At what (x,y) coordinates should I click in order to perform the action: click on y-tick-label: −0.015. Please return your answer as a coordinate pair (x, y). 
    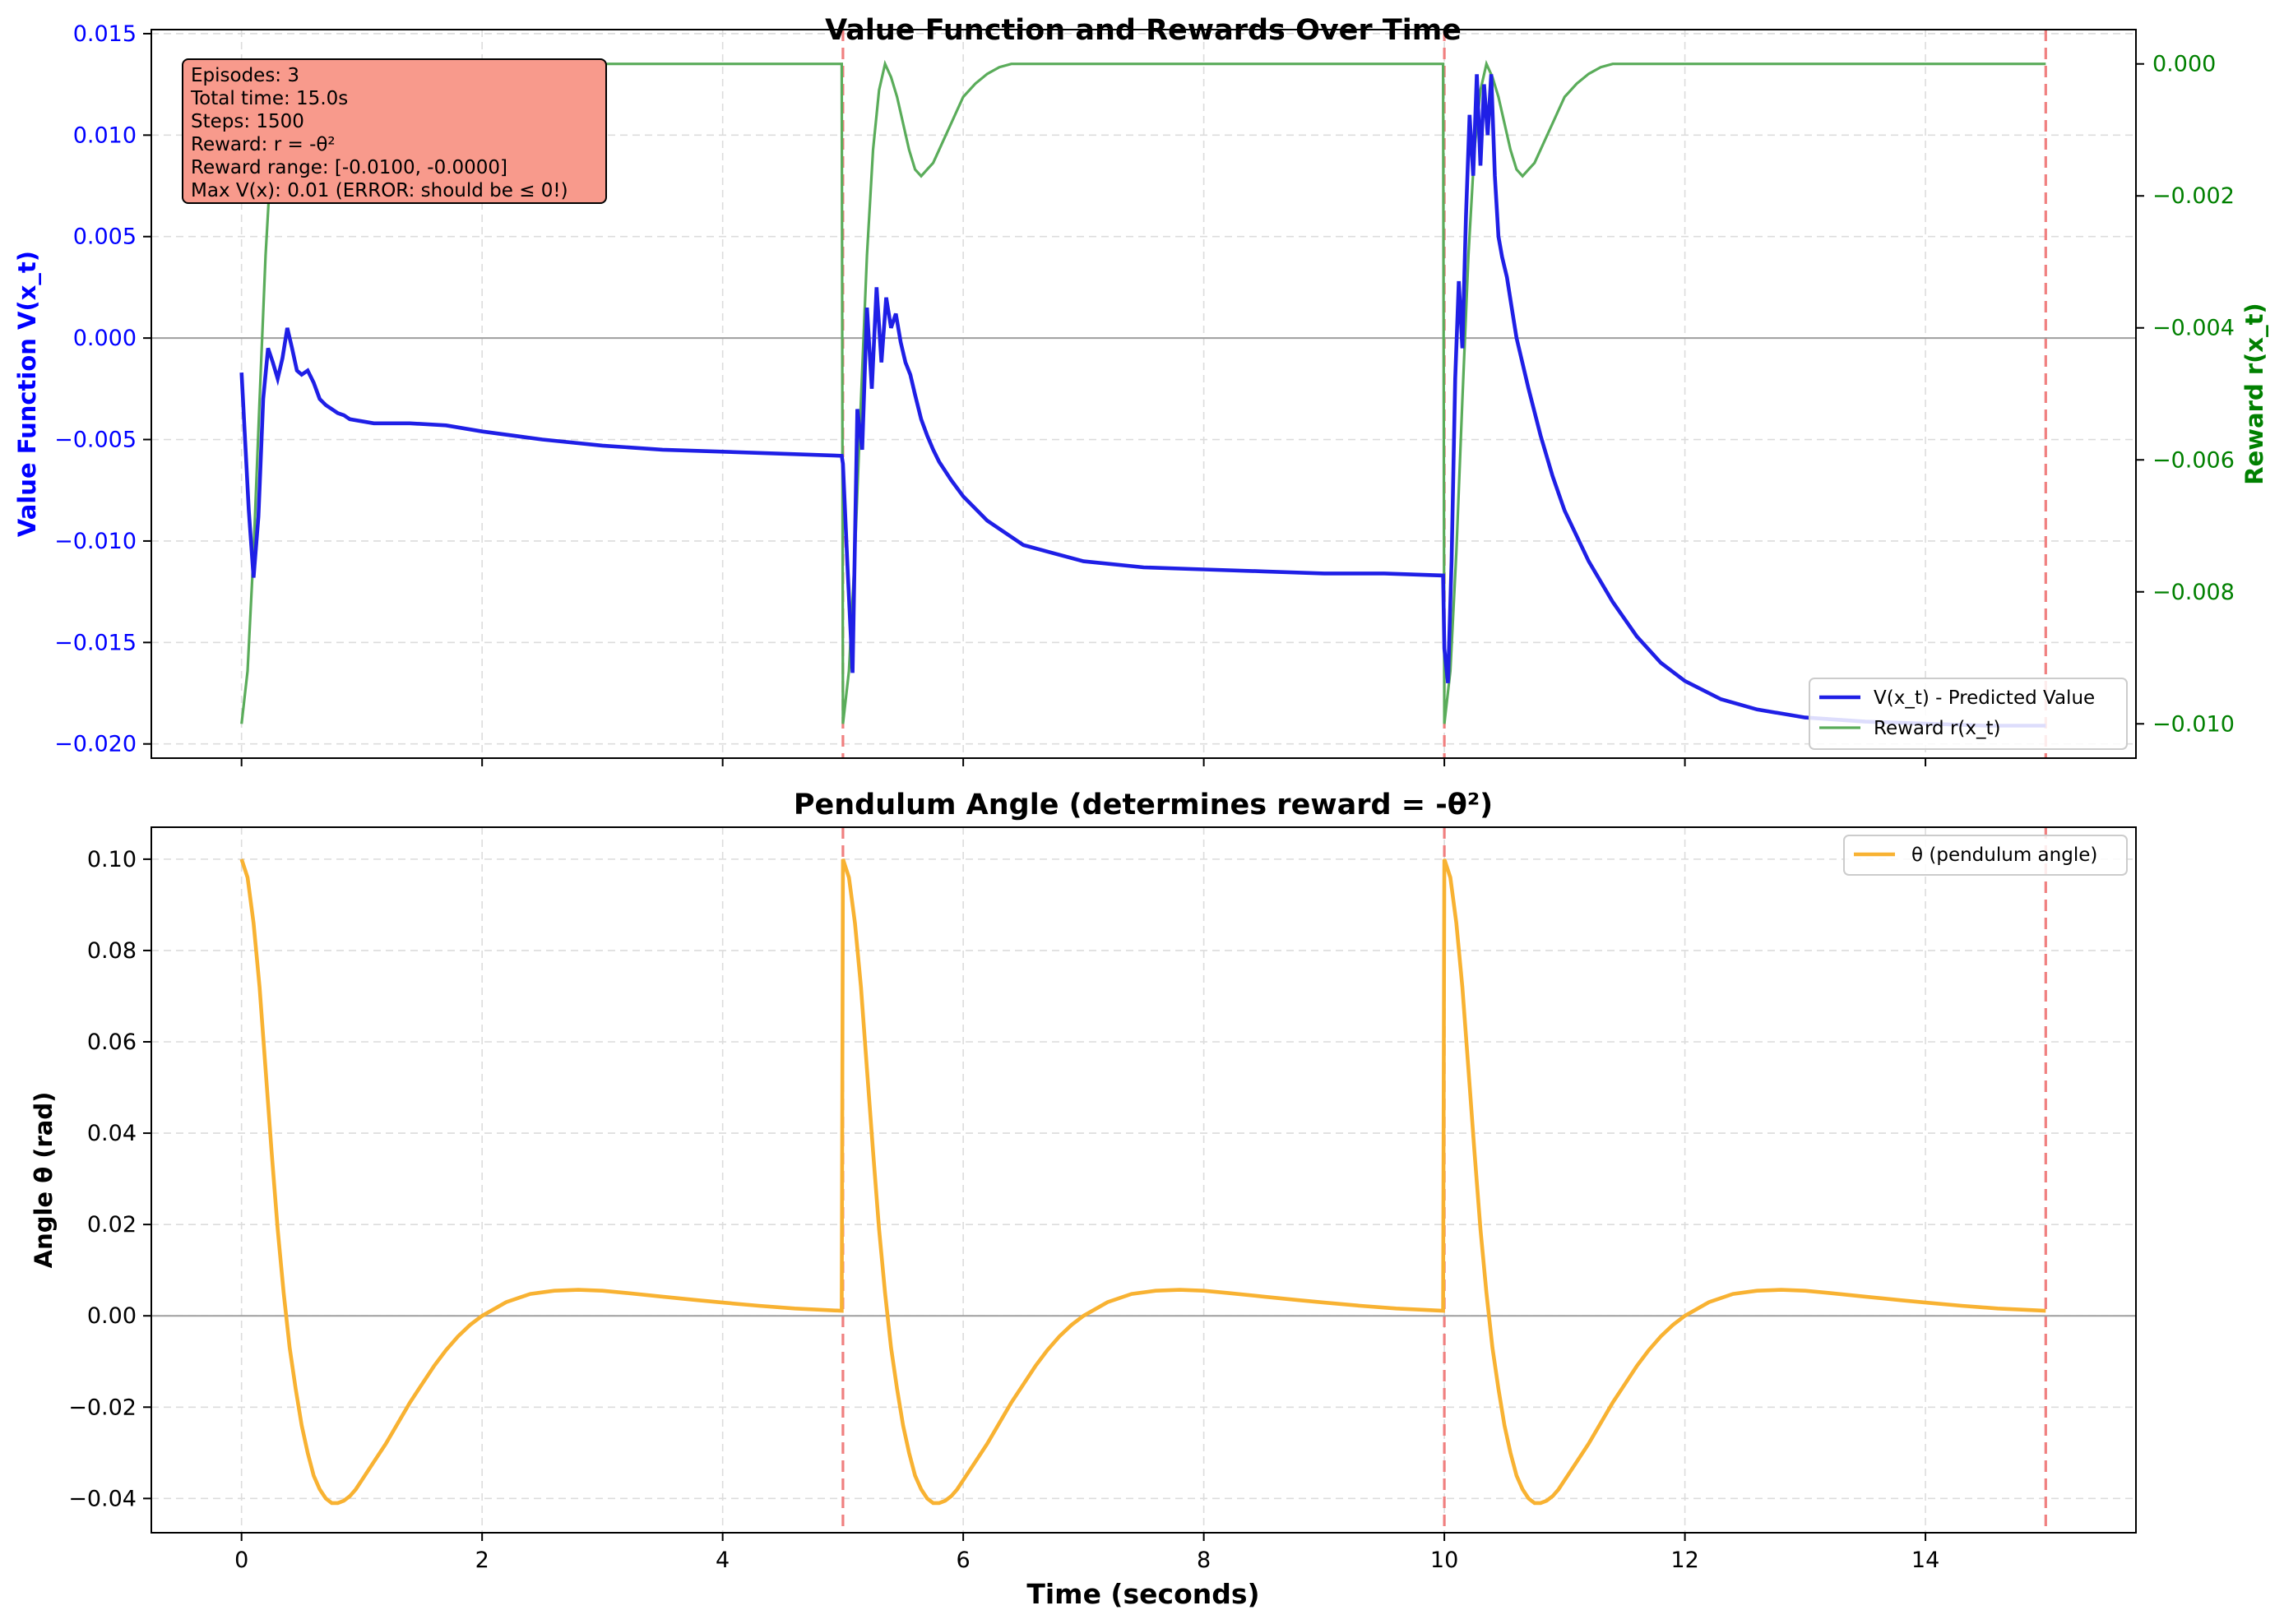
    Looking at the image, I should click on (95, 642).